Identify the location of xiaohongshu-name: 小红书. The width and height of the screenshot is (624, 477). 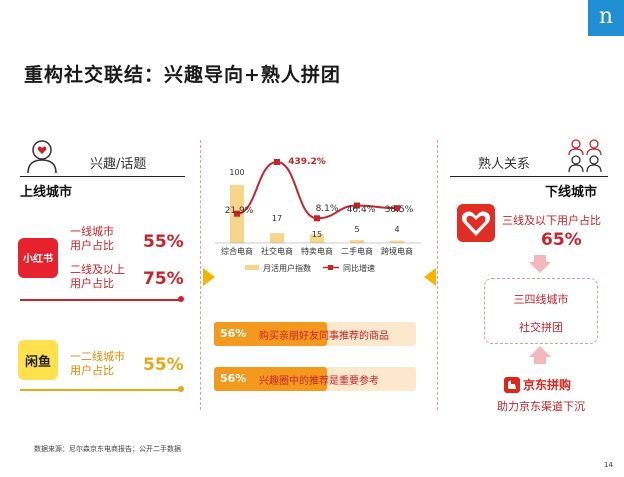
(38, 259).